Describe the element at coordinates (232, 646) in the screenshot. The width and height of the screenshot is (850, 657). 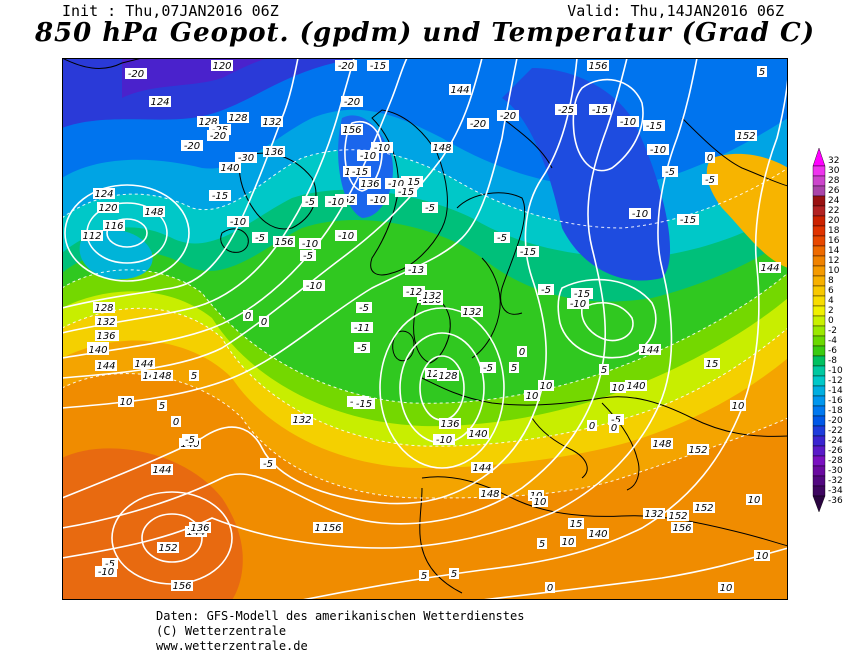
I see `footer-website: www.wetterzentrale.de` at that location.